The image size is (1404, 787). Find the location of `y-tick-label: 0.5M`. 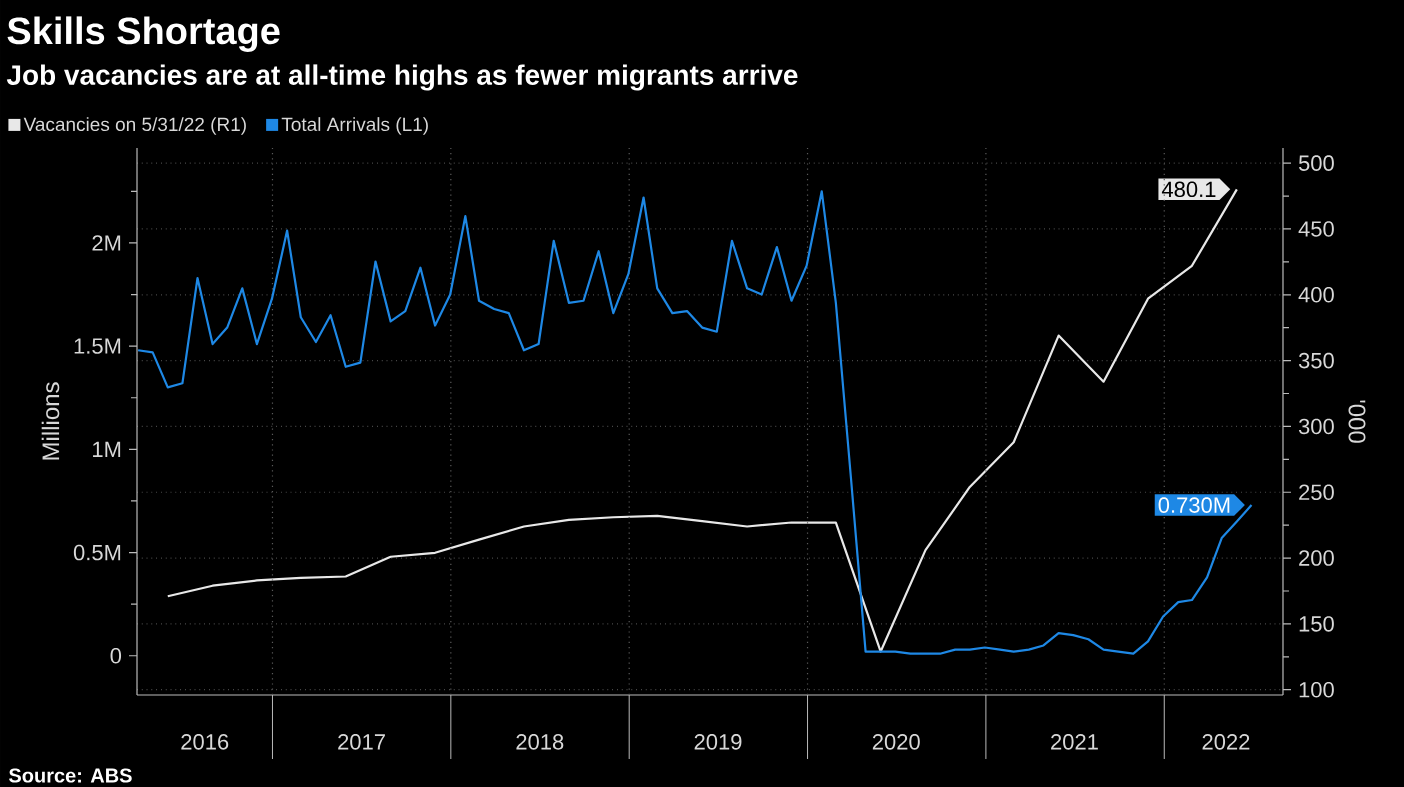

y-tick-label: 0.5M is located at coordinates (97, 552).